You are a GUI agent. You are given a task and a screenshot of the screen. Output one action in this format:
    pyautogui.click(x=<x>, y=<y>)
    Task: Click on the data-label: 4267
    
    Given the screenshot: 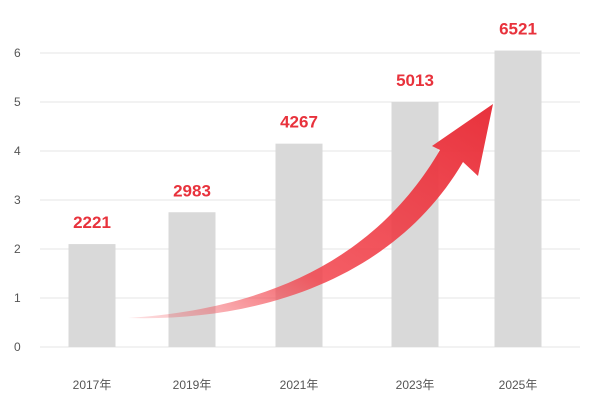 What is the action you would take?
    pyautogui.click(x=299, y=122)
    